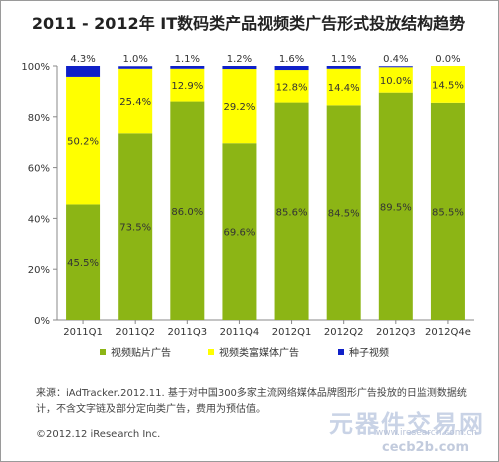 The height and width of the screenshot is (462, 499). I want to click on copyright: ©2012.12 iResearch Inc., so click(98, 434).